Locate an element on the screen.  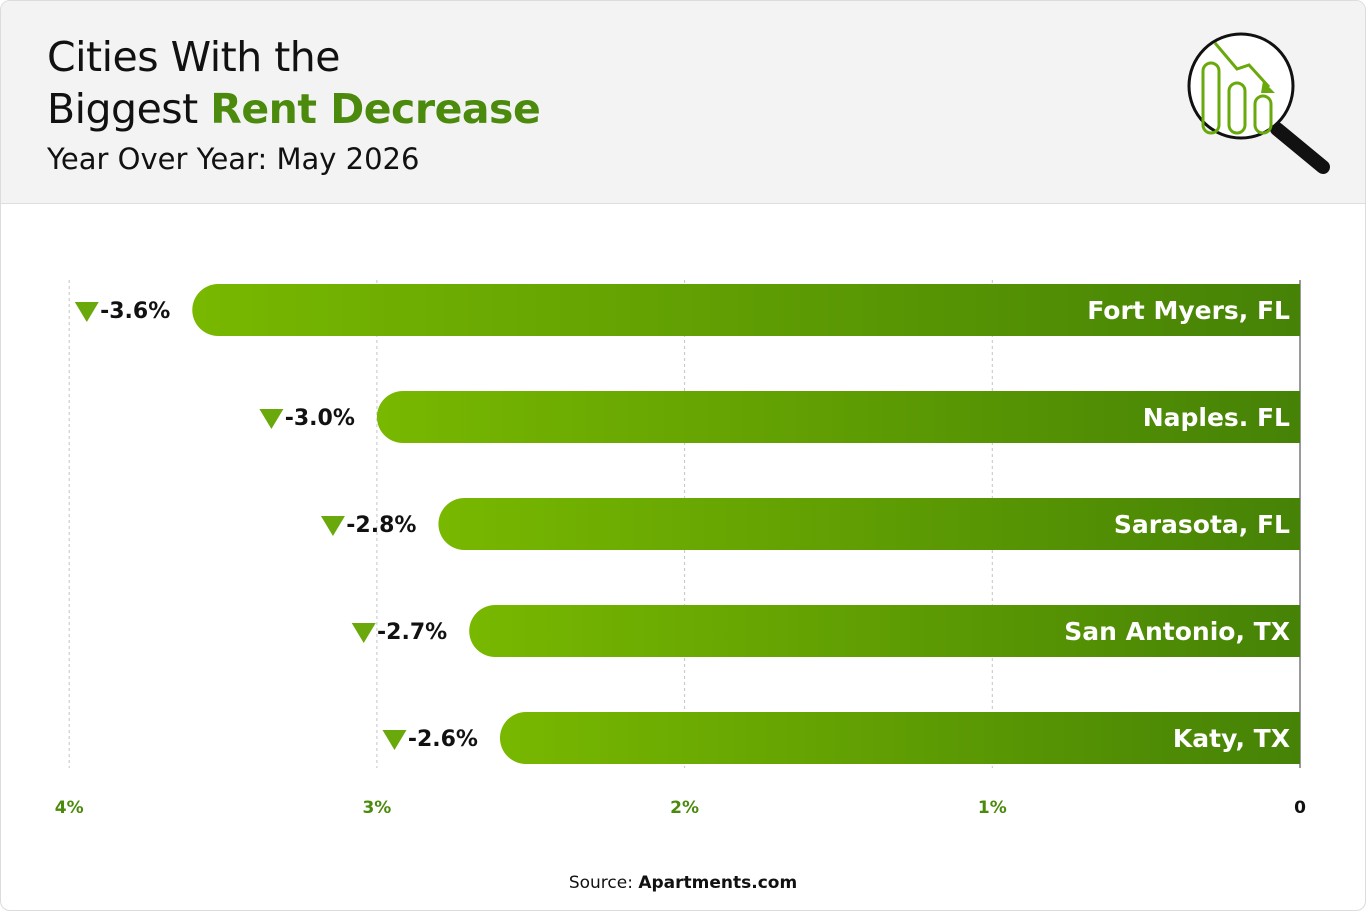
title-line-1: Cities With the is located at coordinates (194, 57).